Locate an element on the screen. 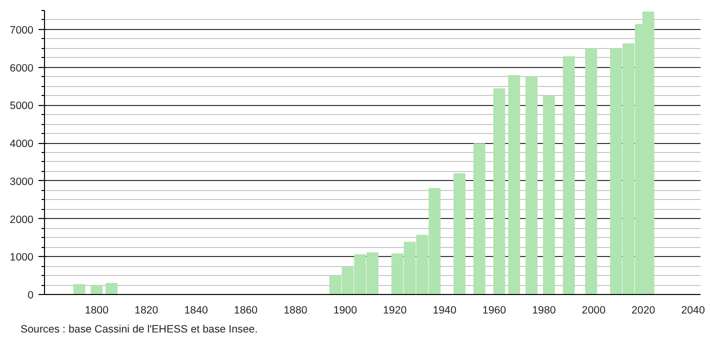 This screenshot has height=340, width=710. y-tick-label: 2000 is located at coordinates (22, 220).